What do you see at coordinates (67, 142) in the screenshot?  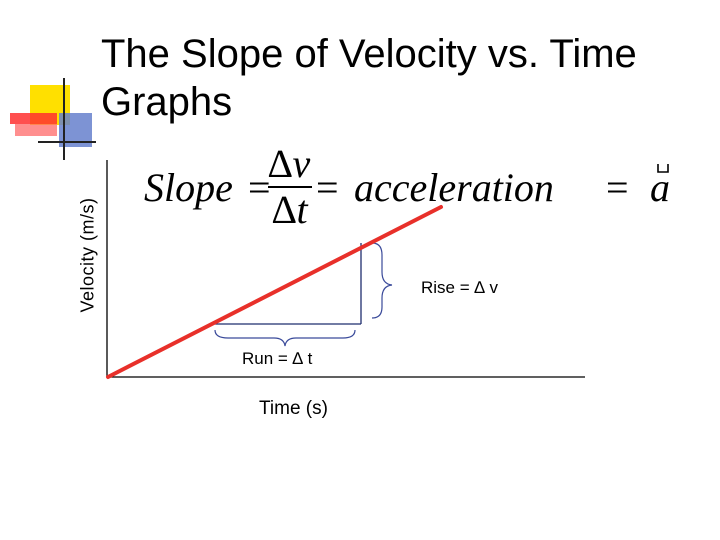 I see `decor-horizontal-line` at bounding box center [67, 142].